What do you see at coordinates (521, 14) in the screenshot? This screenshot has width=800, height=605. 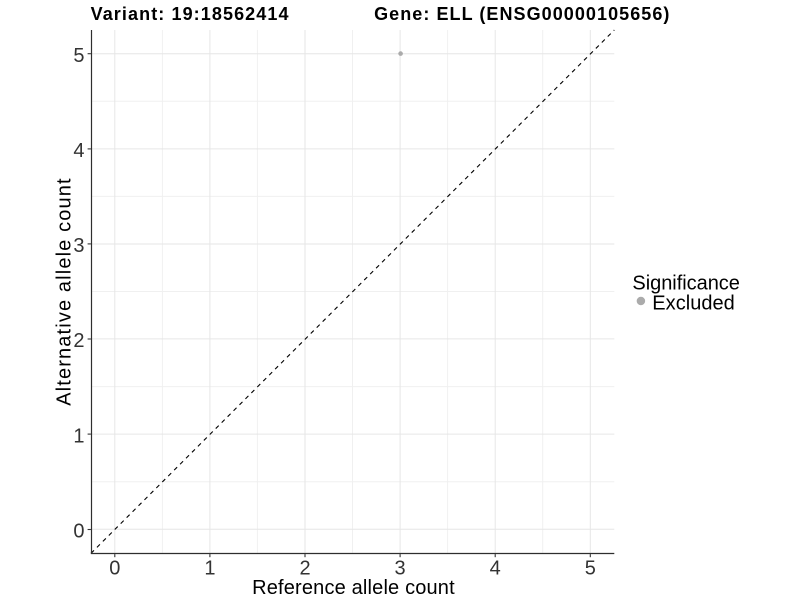 I see `svg-text: Gene: ELL (ENSG00000105656)` at bounding box center [521, 14].